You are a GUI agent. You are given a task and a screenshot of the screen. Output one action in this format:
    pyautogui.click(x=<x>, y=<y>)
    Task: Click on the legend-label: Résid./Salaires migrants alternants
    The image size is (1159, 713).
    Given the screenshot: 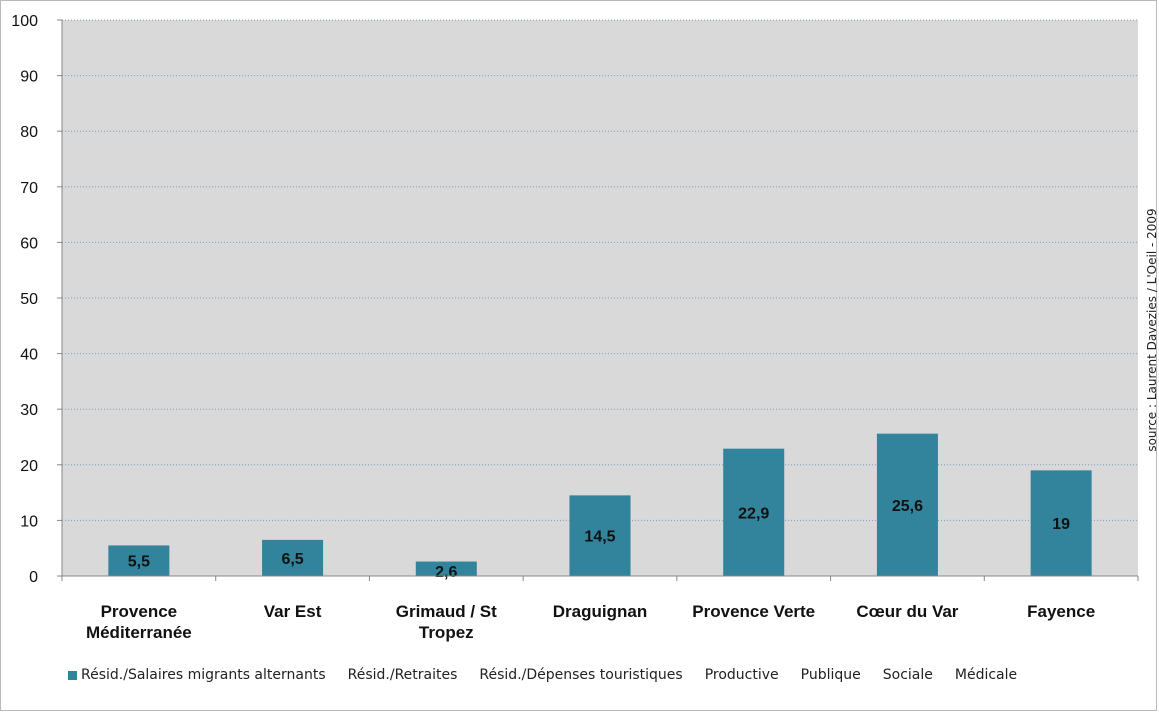 What is the action you would take?
    pyautogui.click(x=203, y=675)
    